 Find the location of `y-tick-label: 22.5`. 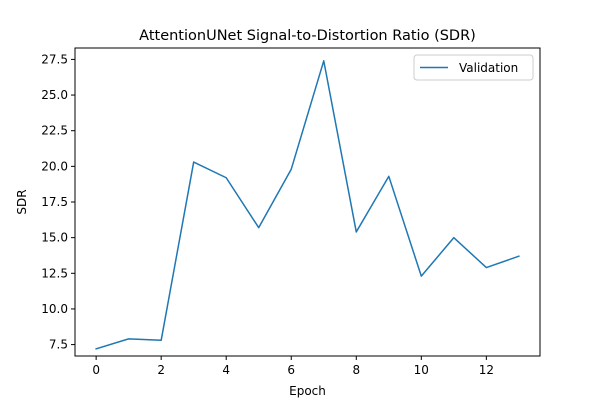

y-tick-label: 22.5 is located at coordinates (54, 131).